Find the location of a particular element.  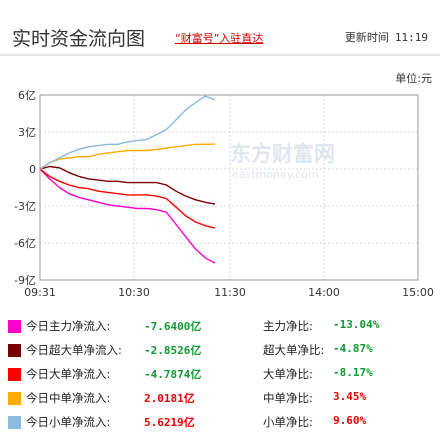

update-time-value: 11:19 is located at coordinates (411, 37).